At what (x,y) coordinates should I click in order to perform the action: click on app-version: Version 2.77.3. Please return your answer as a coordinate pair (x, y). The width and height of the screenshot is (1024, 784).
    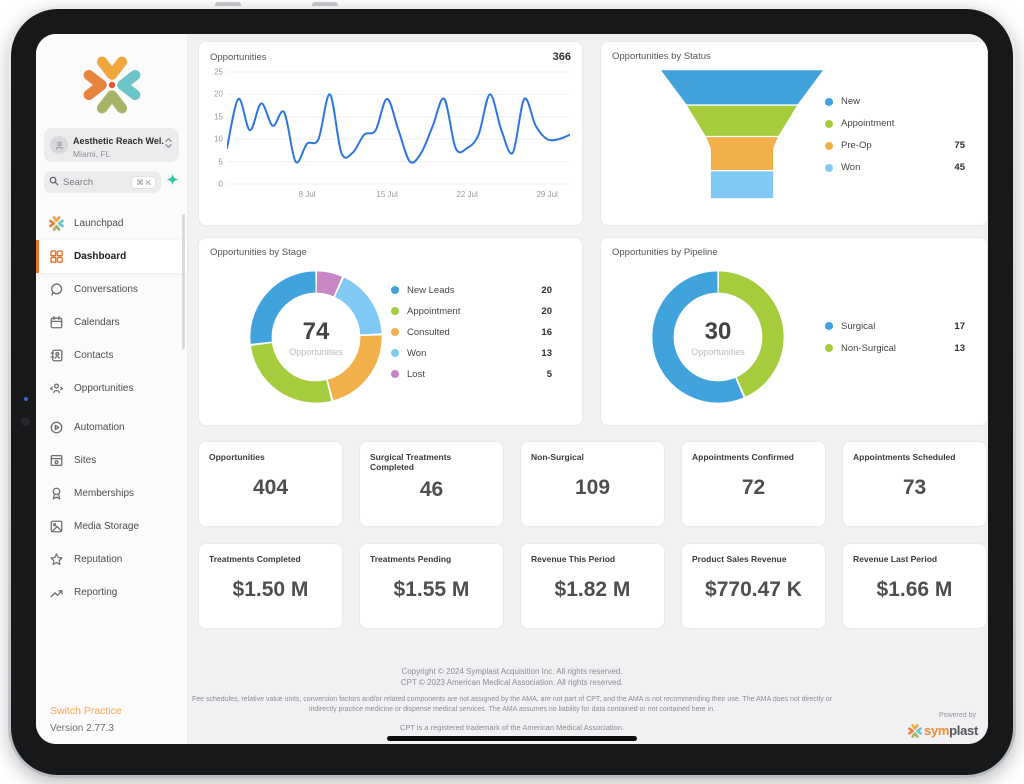
    Looking at the image, I should click on (82, 728).